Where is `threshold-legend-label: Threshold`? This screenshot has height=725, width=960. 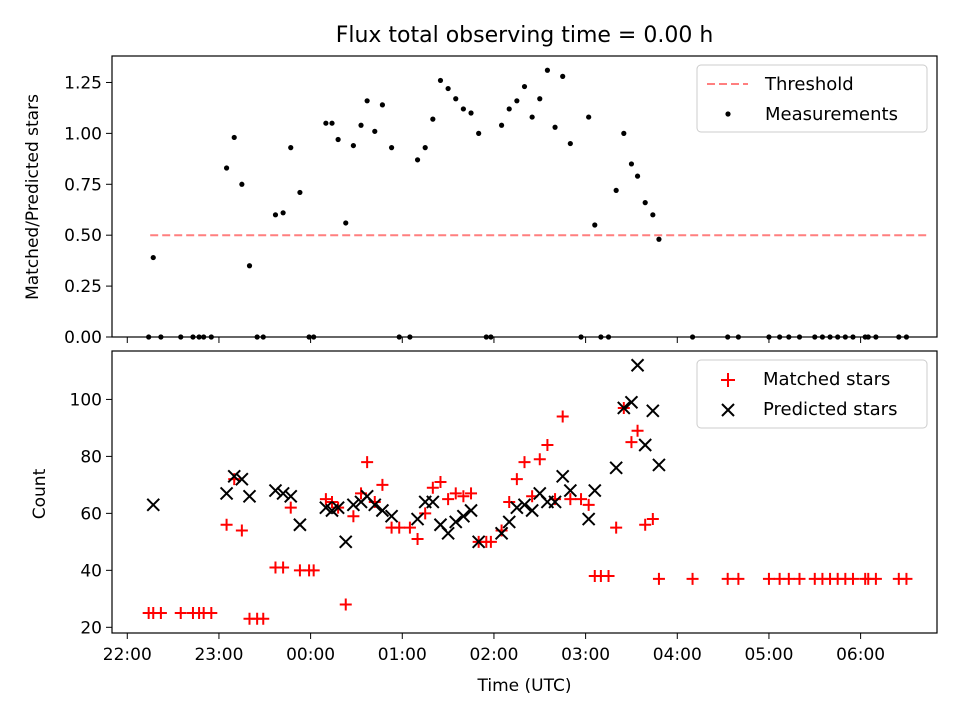 threshold-legend-label: Threshold is located at coordinates (809, 84).